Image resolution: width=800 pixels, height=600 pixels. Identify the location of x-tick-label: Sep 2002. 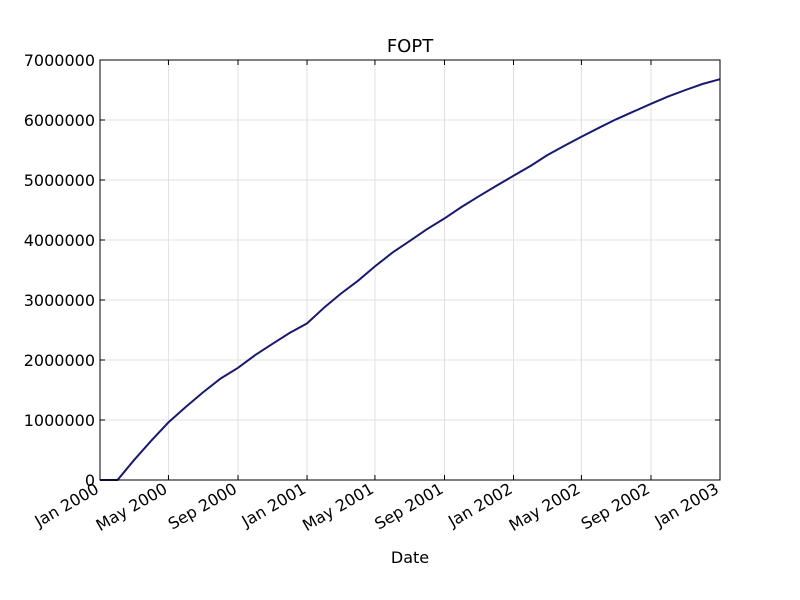
(615, 506).